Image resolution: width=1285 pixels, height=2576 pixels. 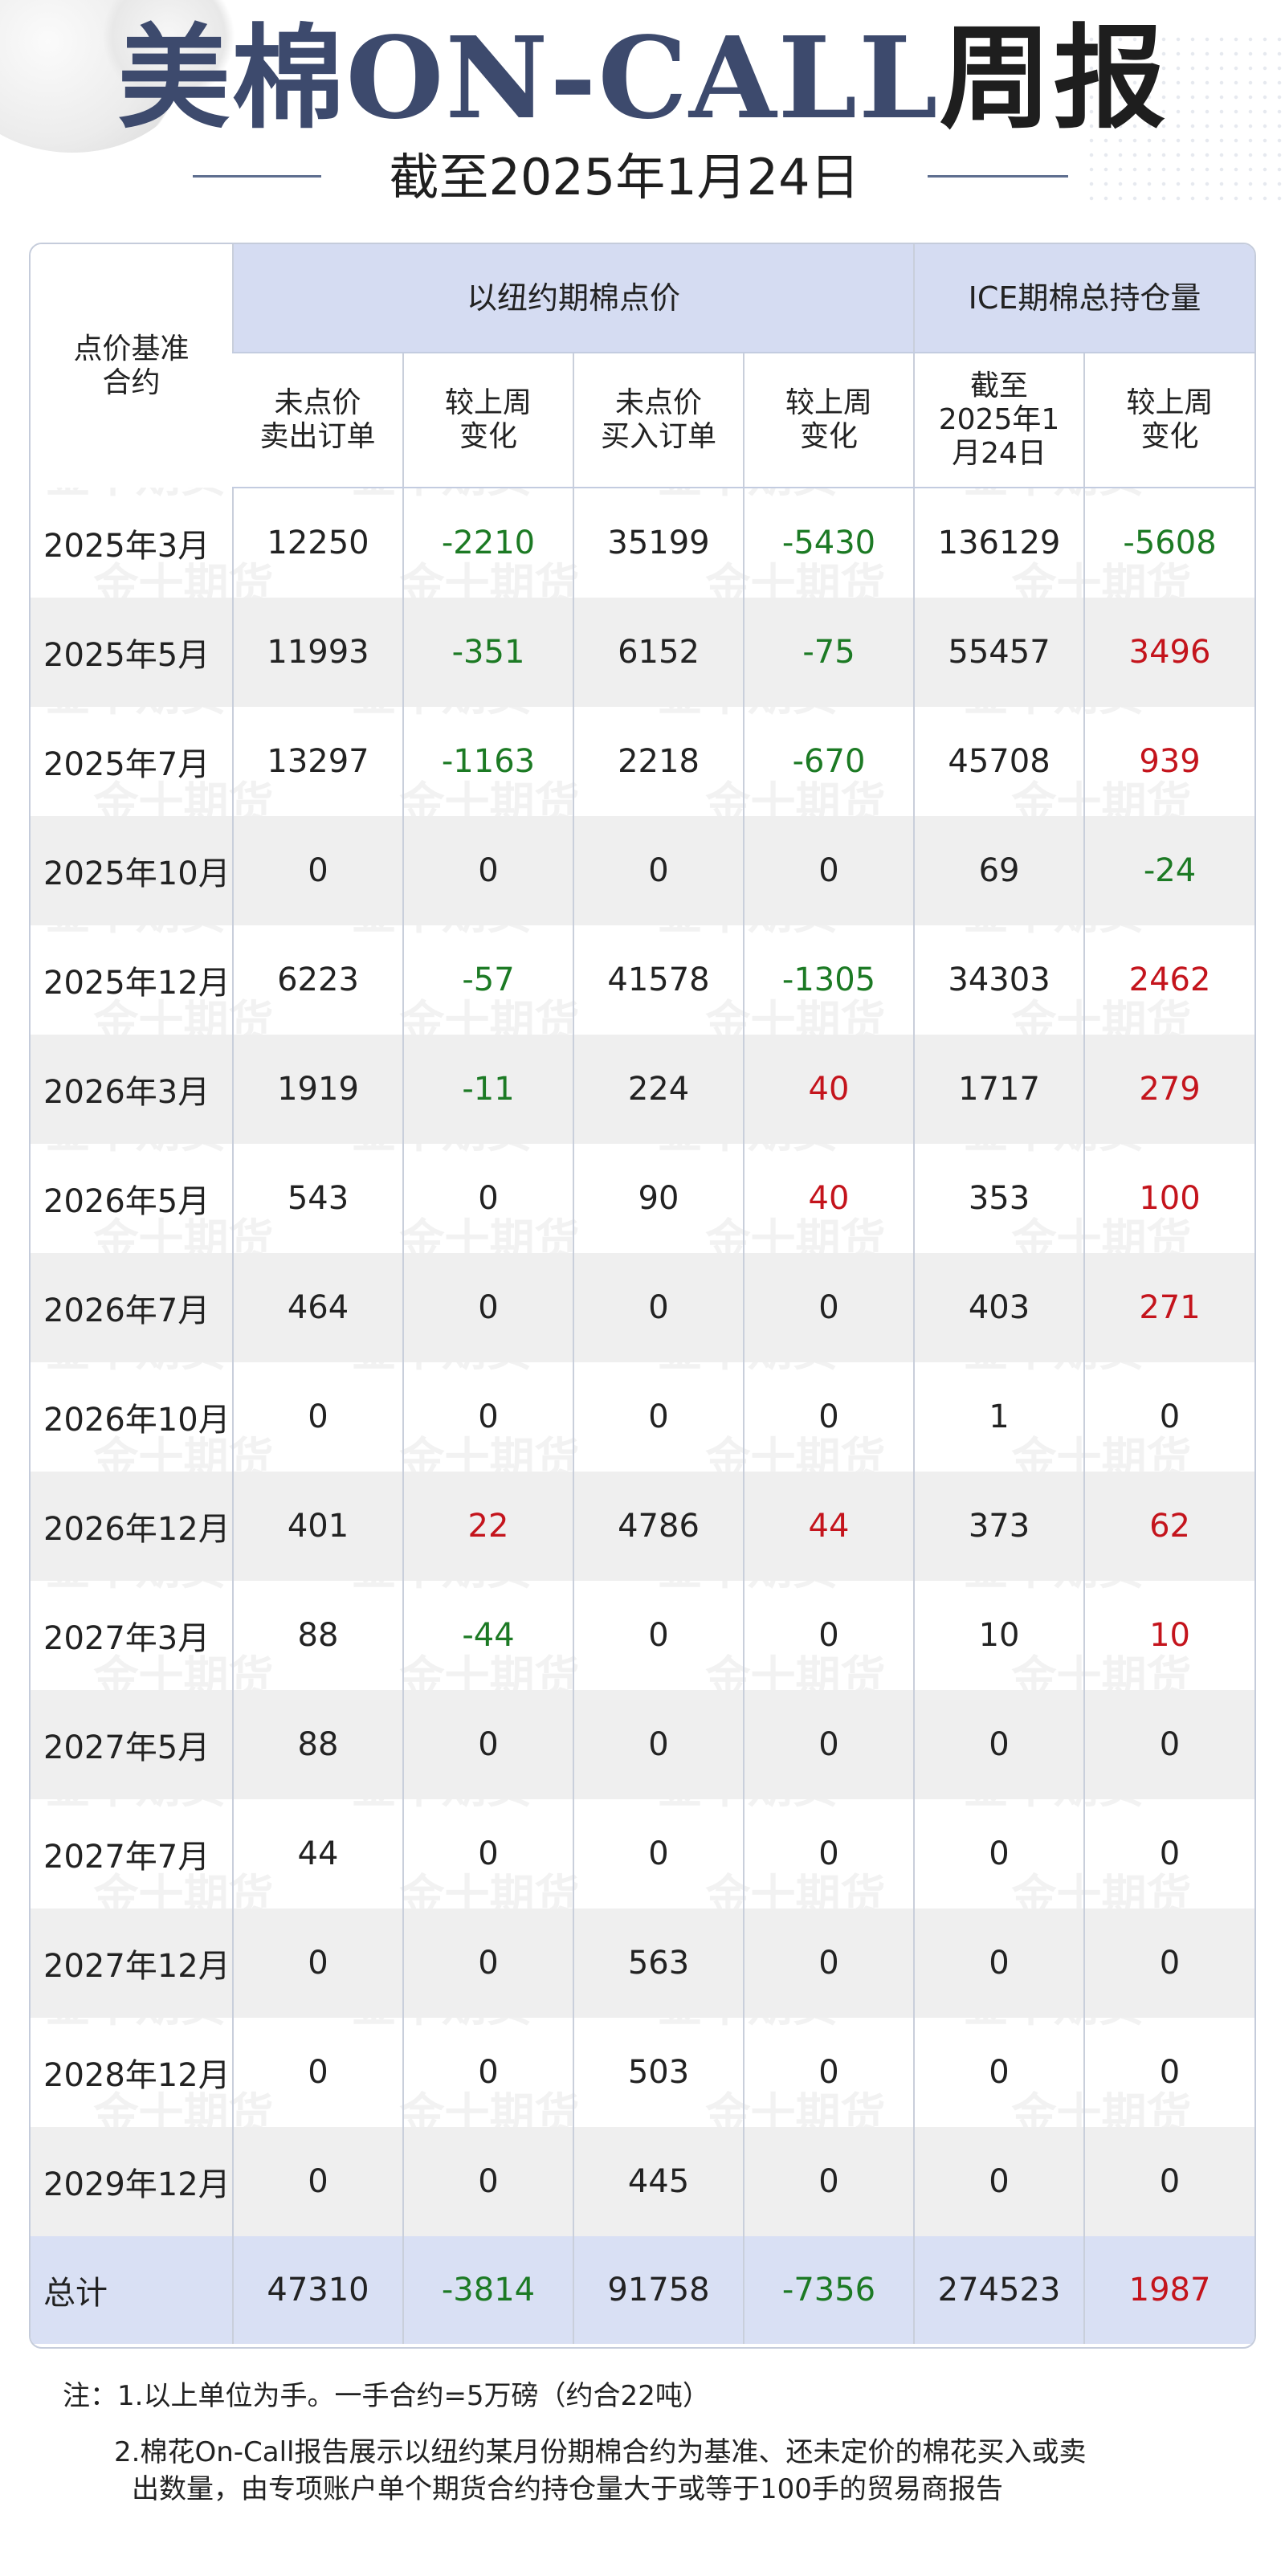 What do you see at coordinates (487, 980) in the screenshot?
I see `table-cell: -57` at bounding box center [487, 980].